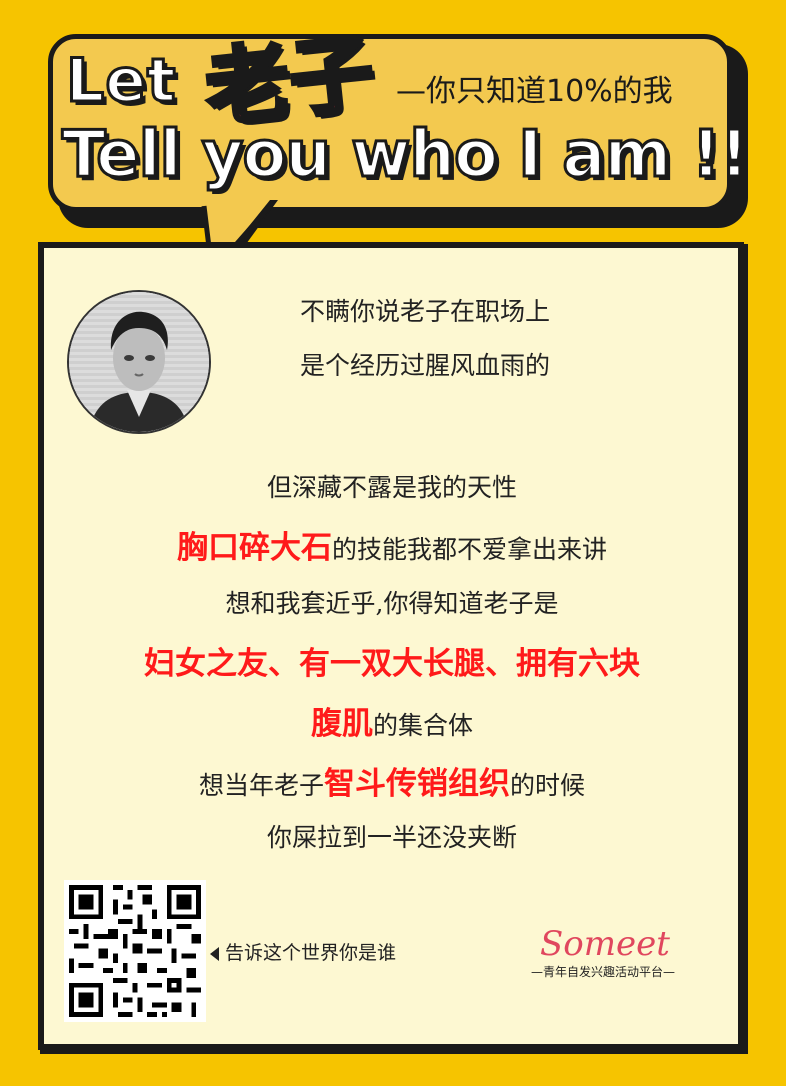  What do you see at coordinates (406, 155) in the screenshot?
I see `title-main: Tell you who I am !!` at bounding box center [406, 155].